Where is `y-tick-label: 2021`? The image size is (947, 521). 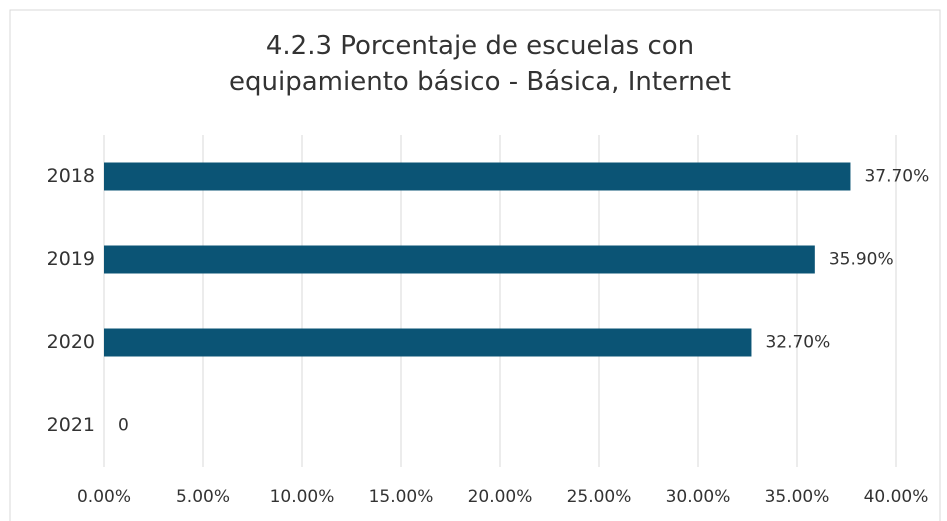
y-tick-label: 2021 is located at coordinates (71, 425).